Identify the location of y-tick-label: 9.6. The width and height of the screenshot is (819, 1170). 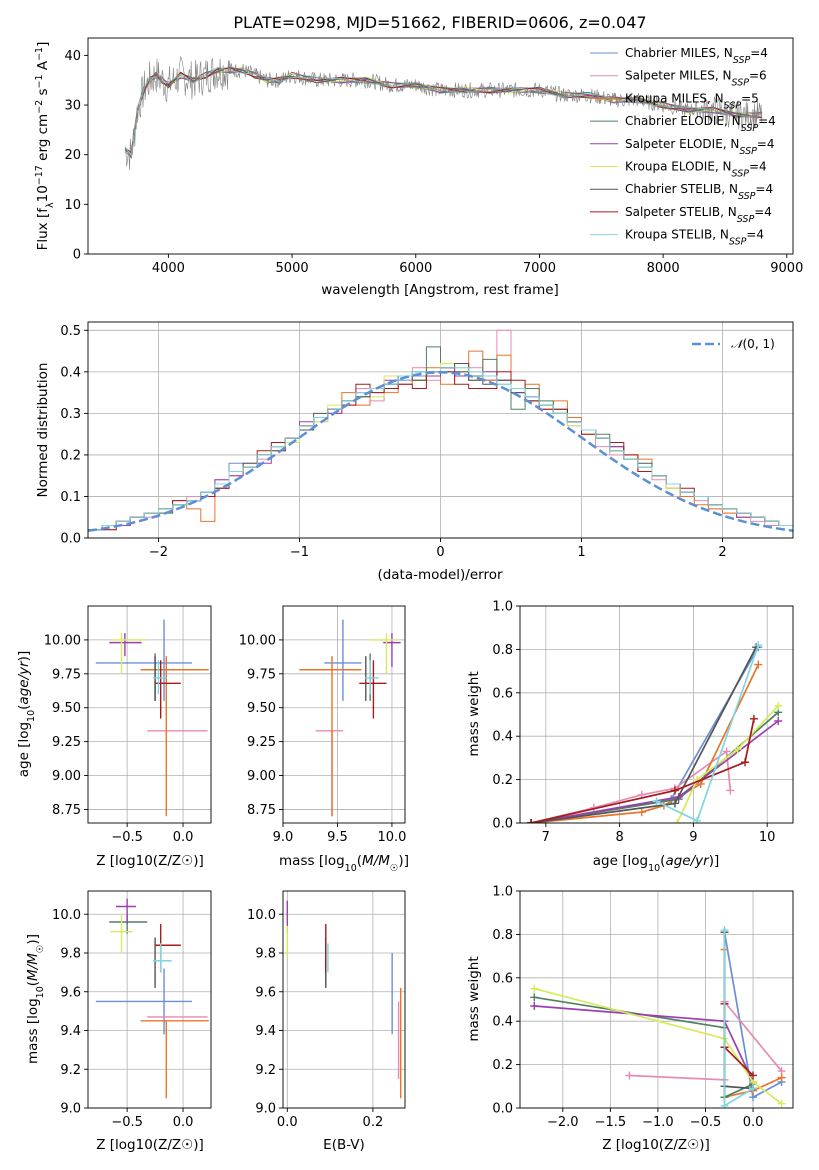
(265, 992).